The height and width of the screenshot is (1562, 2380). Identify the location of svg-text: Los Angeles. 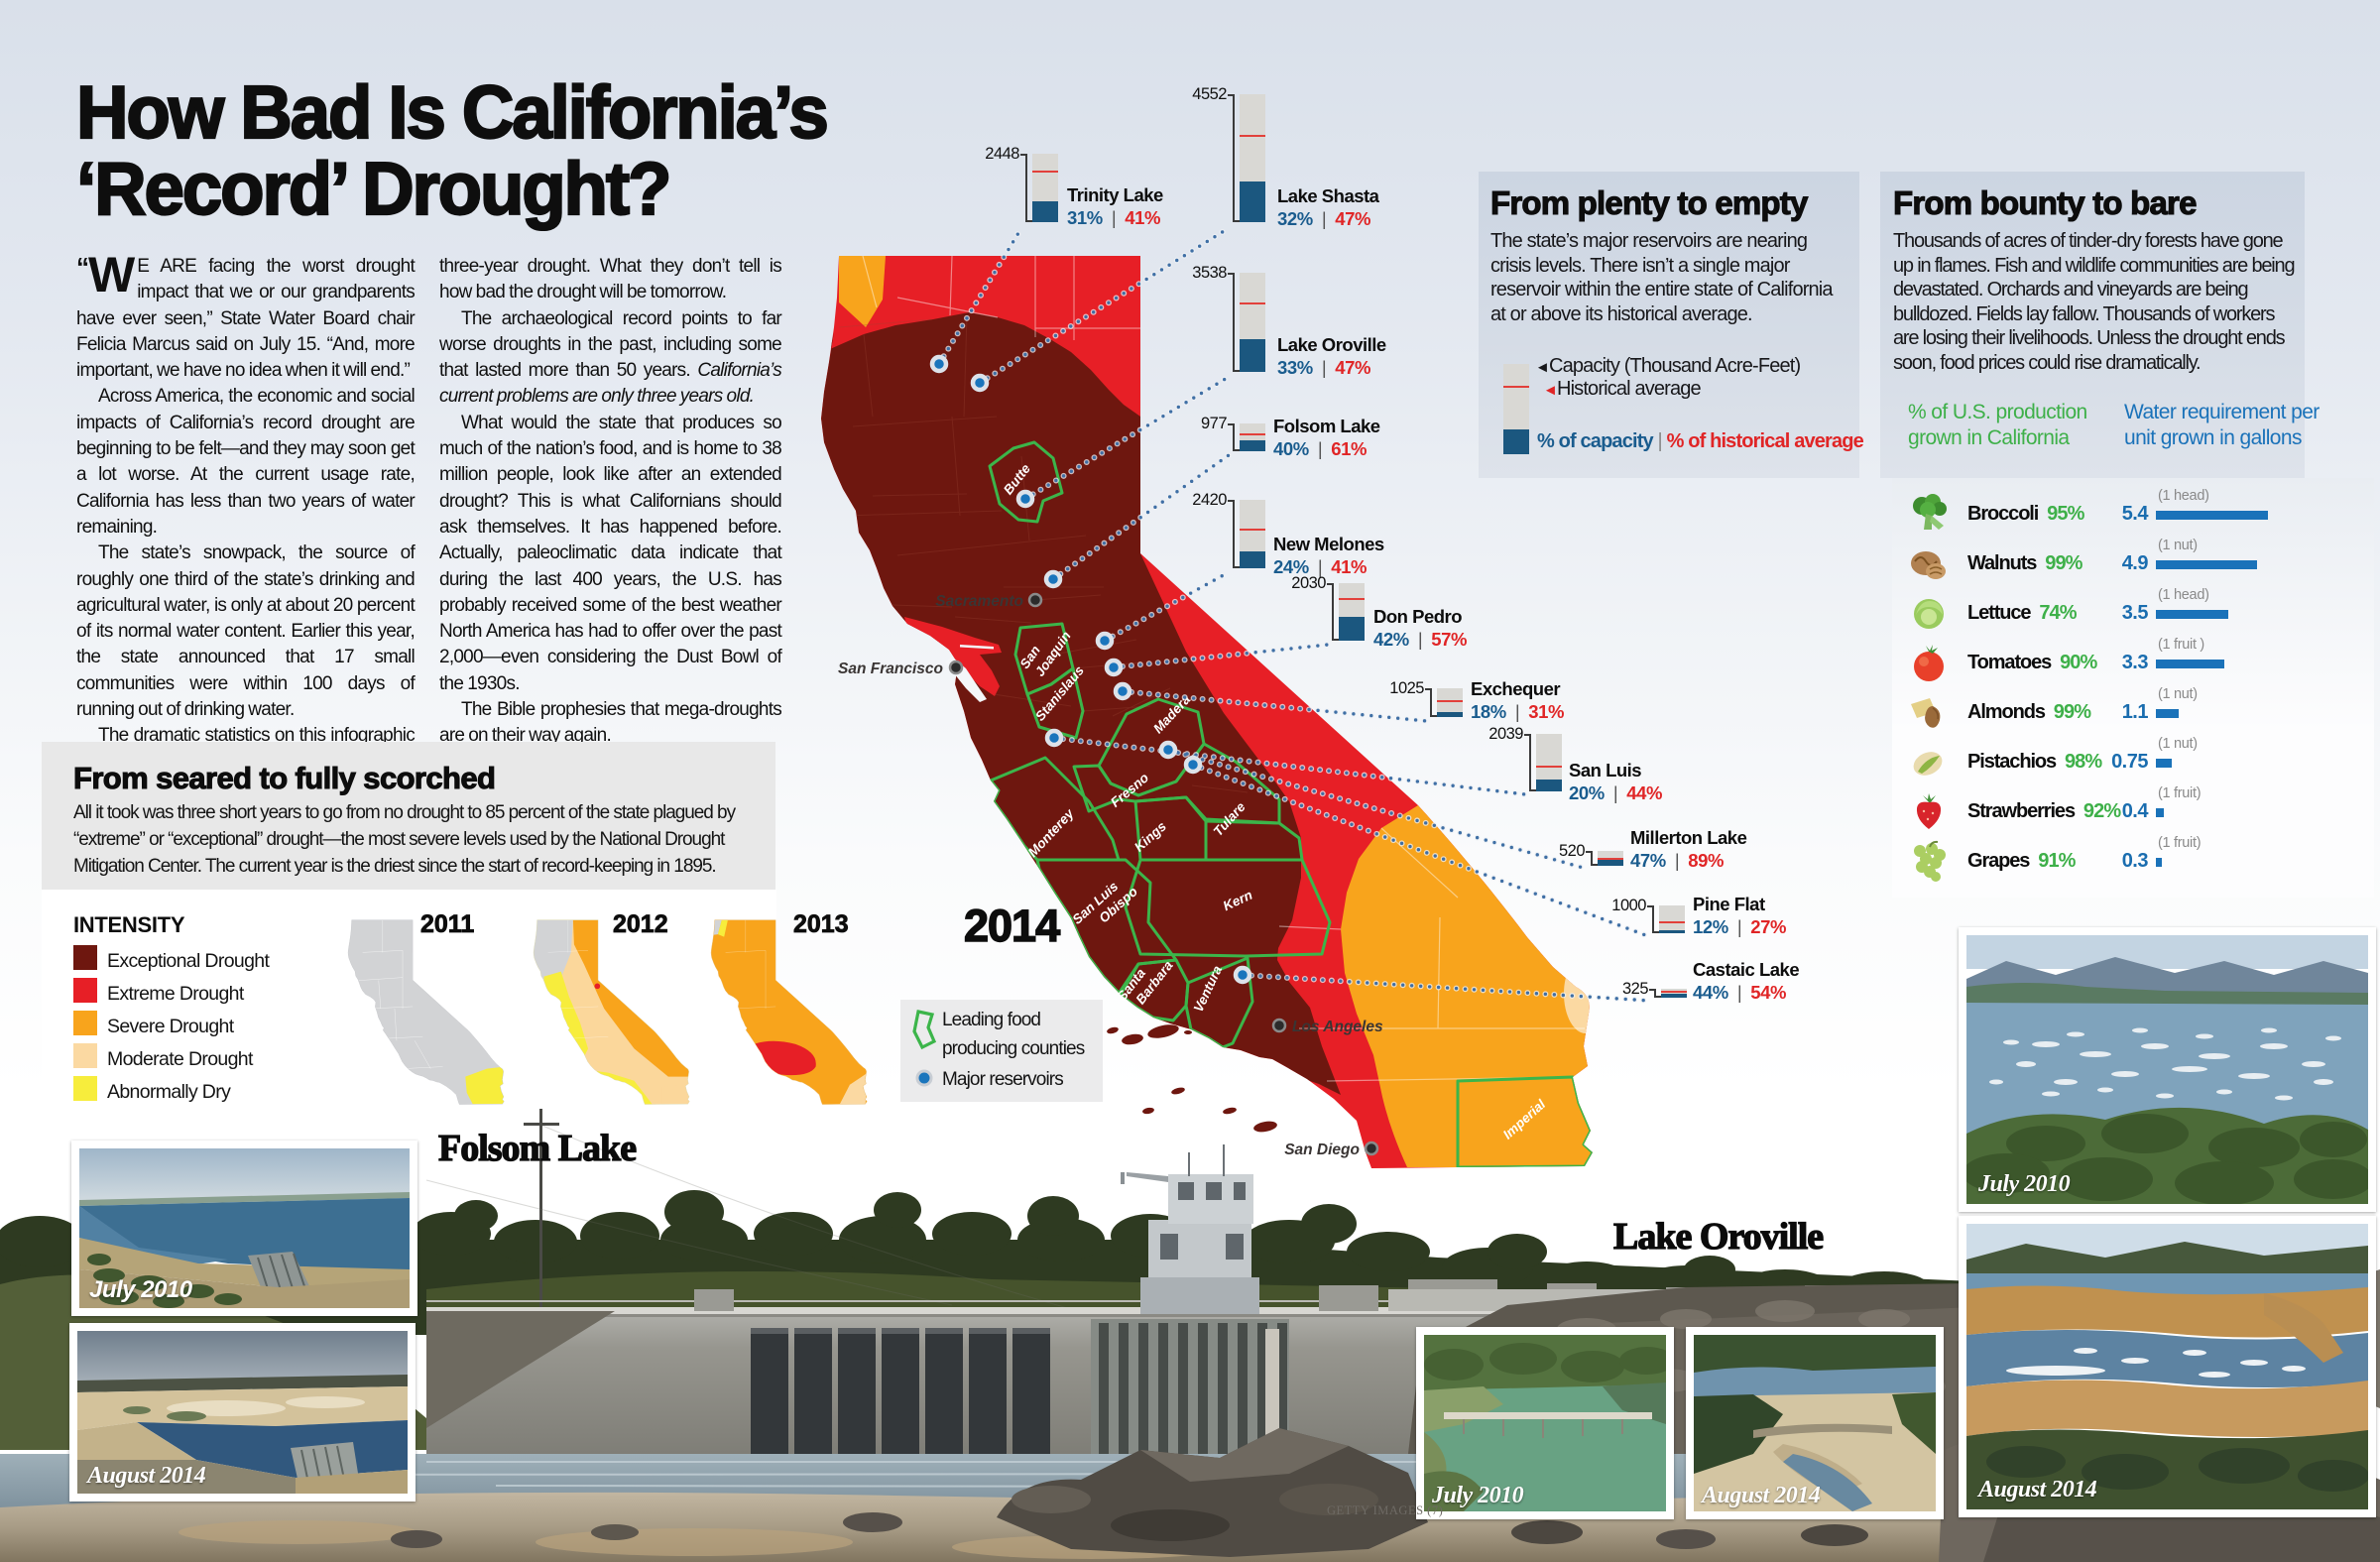
(1337, 1027).